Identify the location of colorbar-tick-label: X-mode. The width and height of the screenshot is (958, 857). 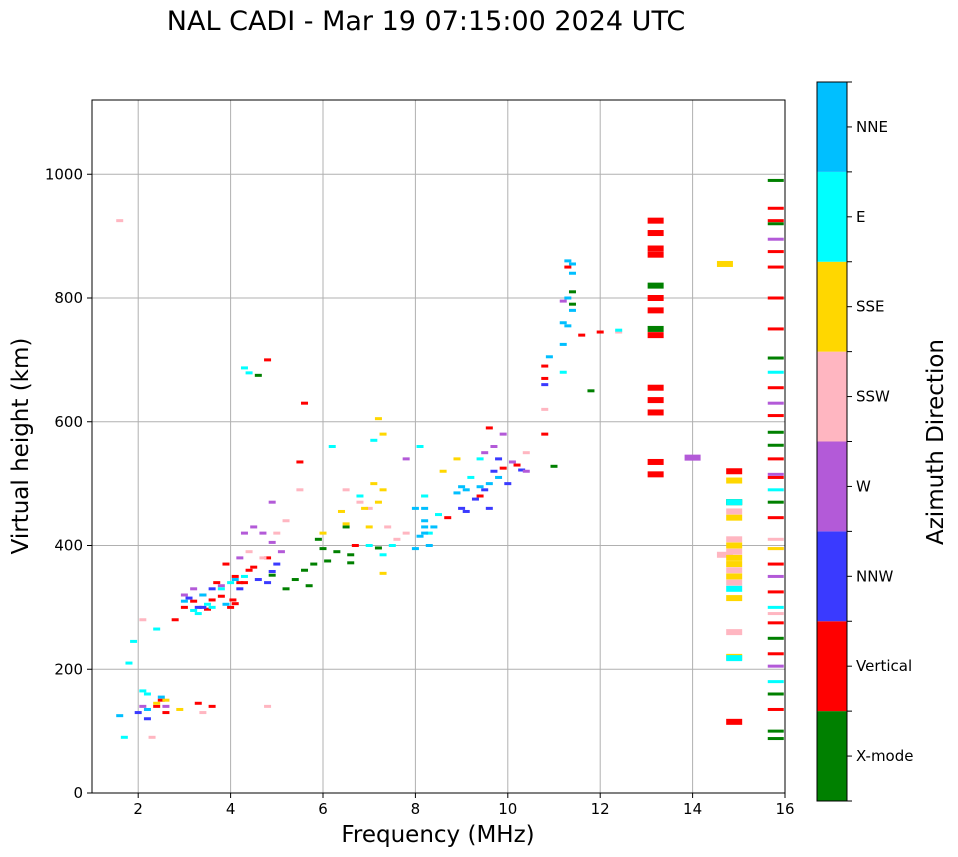
(884, 756).